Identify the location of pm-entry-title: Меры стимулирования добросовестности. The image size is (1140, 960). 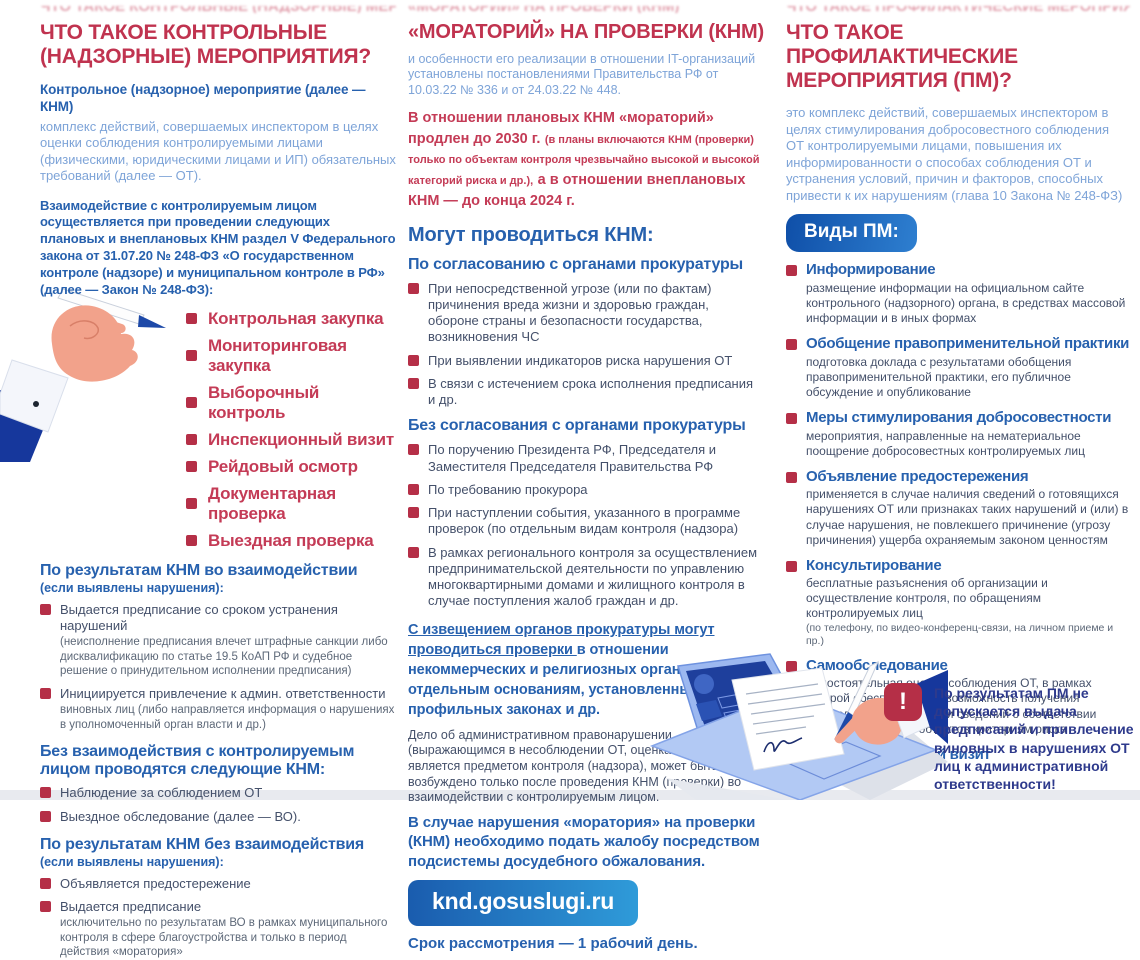
(959, 418).